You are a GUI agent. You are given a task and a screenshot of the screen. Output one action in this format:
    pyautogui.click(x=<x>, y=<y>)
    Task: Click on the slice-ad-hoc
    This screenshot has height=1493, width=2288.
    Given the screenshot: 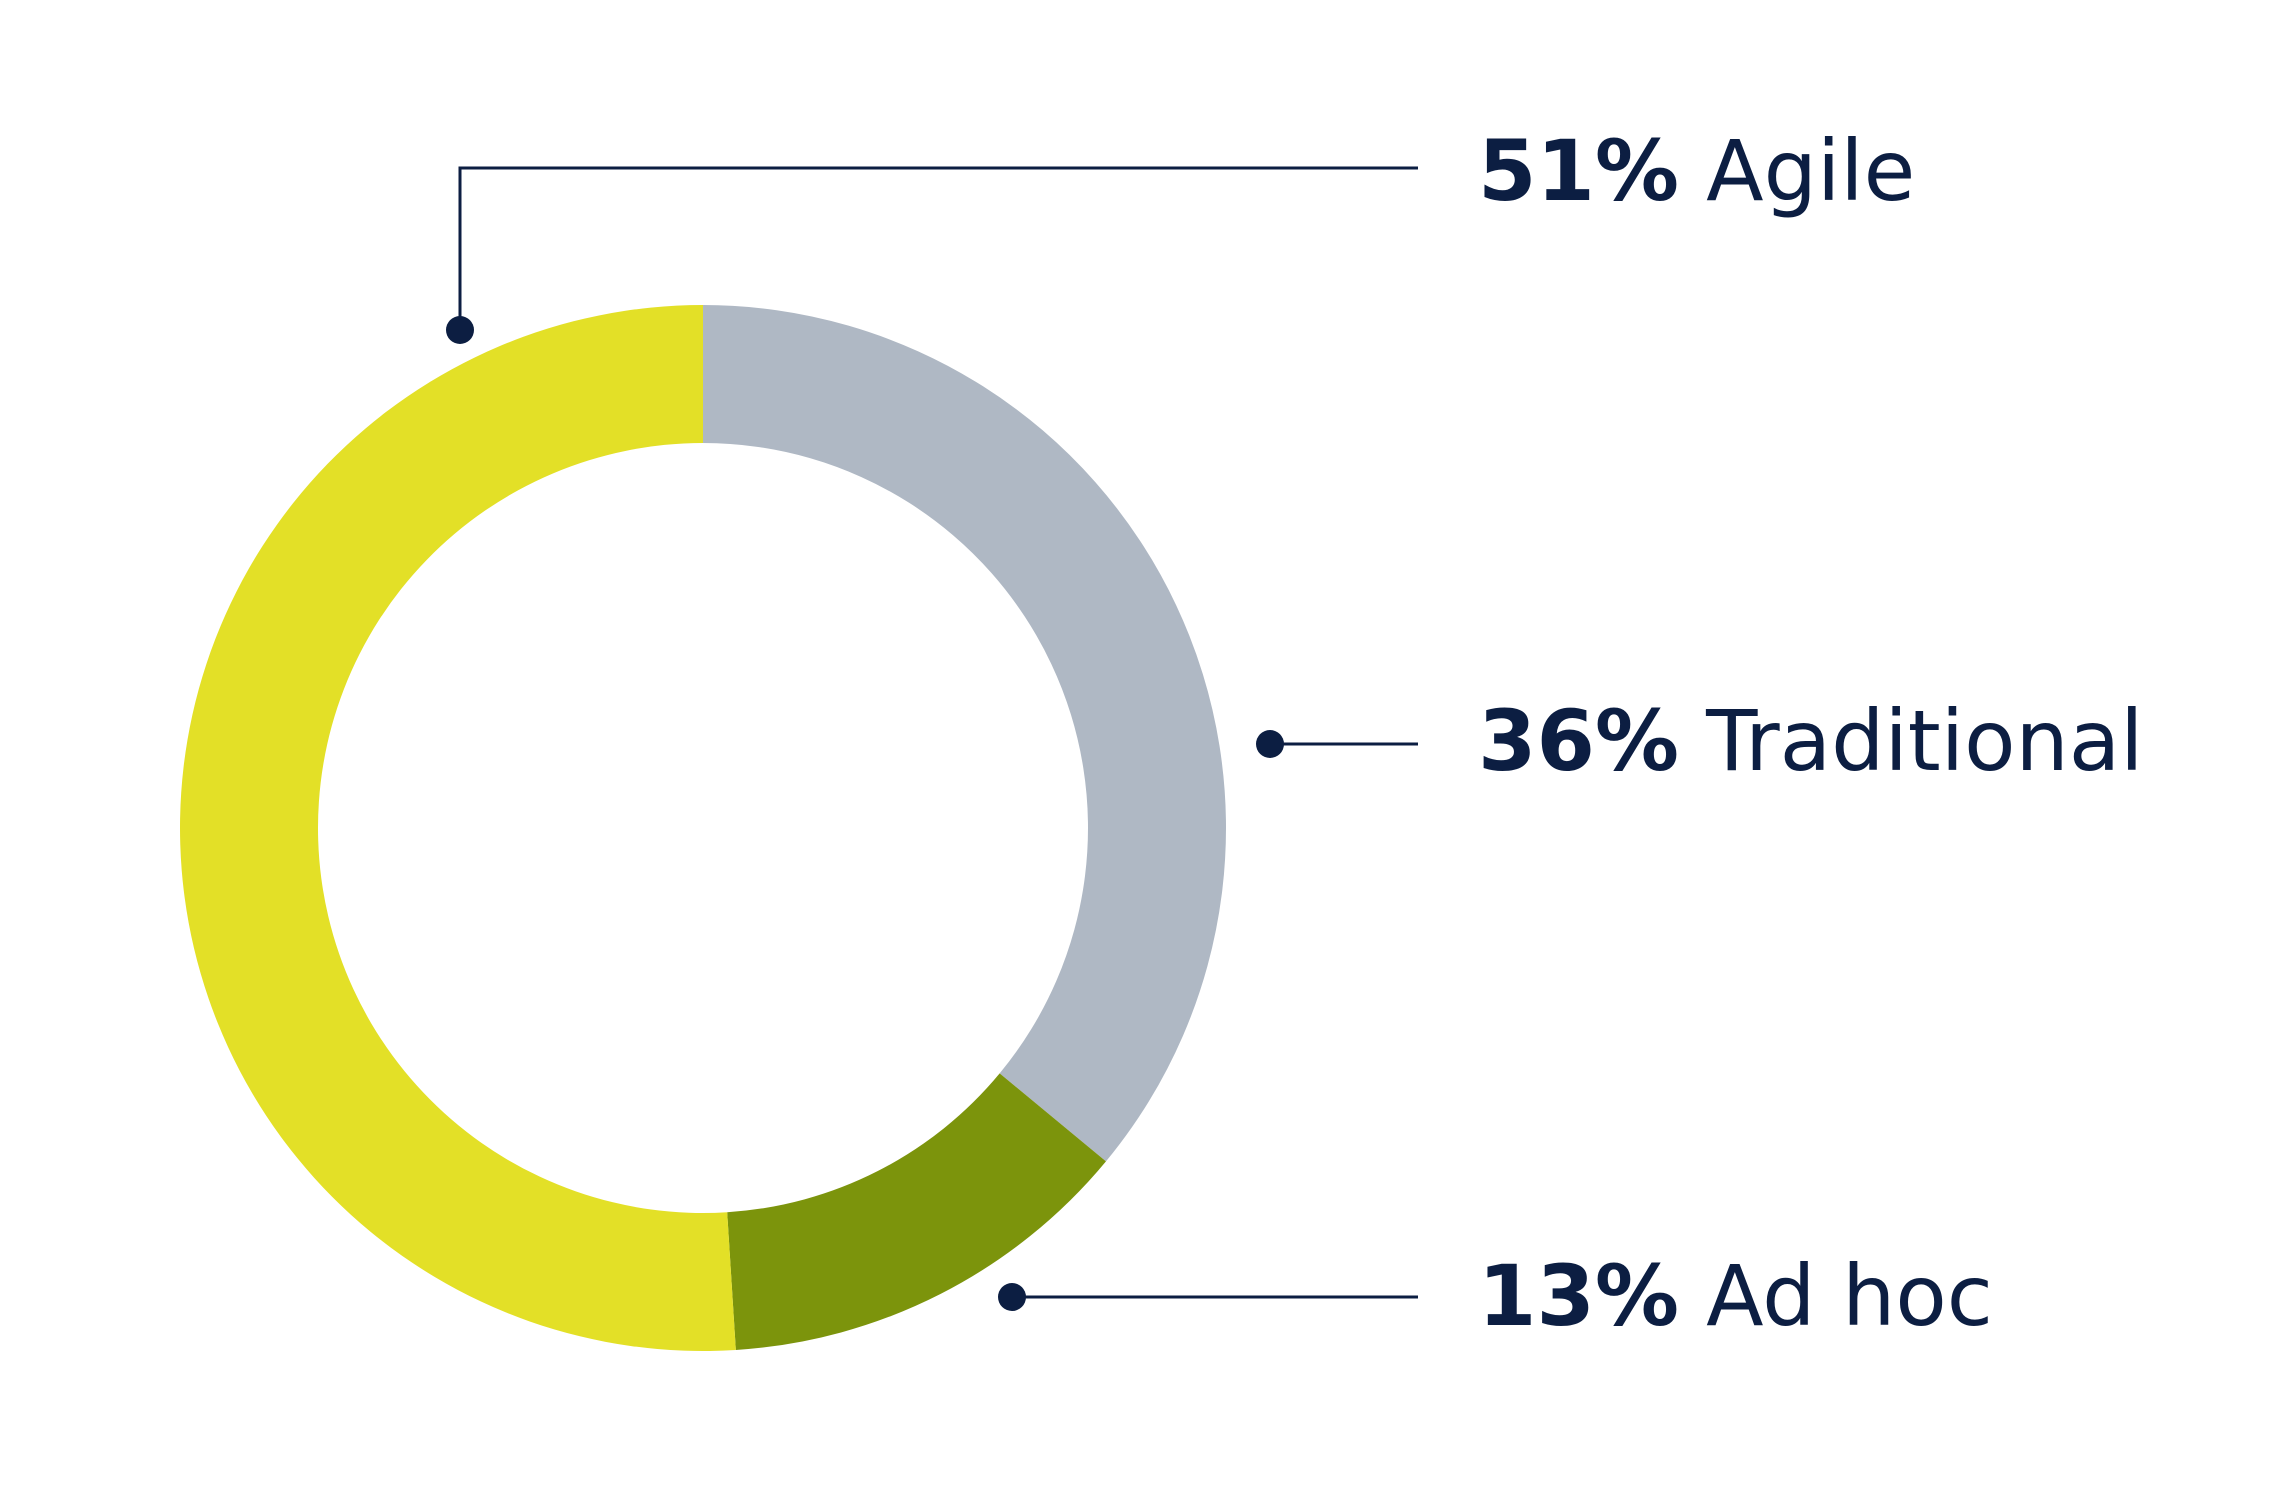 What is the action you would take?
    pyautogui.click(x=916, y=1211)
    